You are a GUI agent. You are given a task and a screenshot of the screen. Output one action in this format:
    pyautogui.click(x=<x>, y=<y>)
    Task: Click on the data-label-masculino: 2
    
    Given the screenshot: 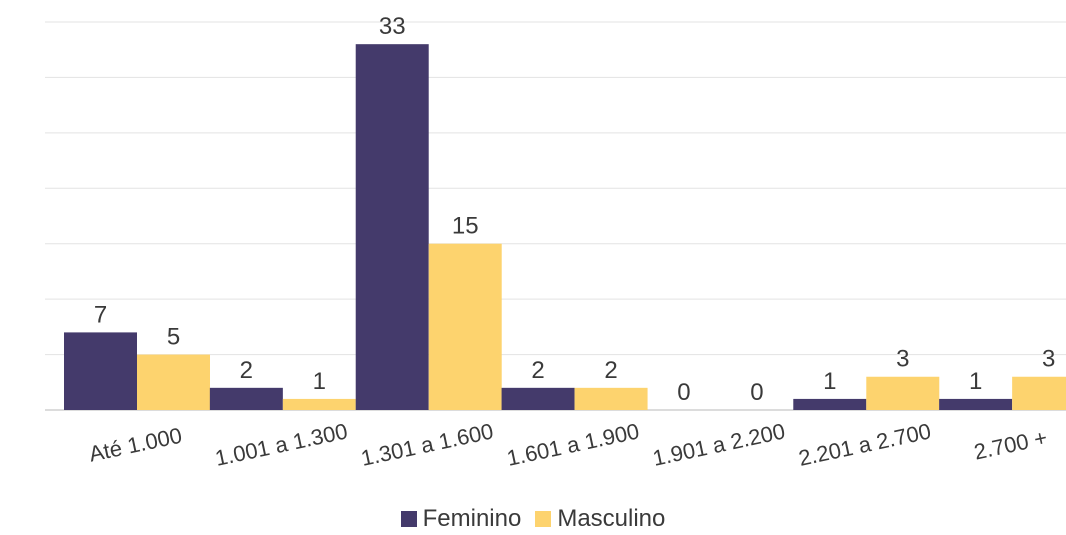 What is the action you would take?
    pyautogui.click(x=610, y=370)
    